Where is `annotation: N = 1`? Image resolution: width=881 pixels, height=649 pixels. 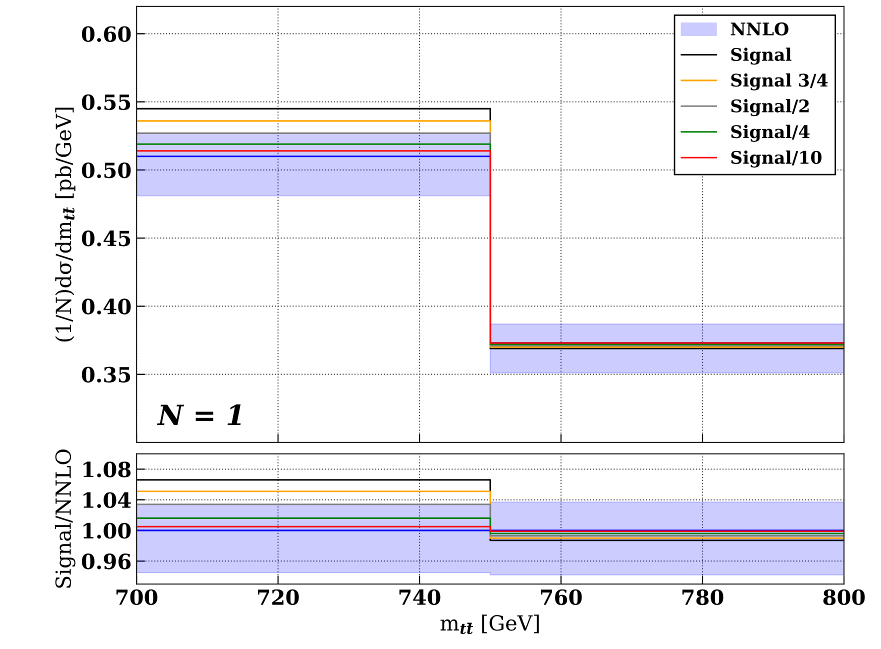
annotation: N = 1 is located at coordinates (199, 415).